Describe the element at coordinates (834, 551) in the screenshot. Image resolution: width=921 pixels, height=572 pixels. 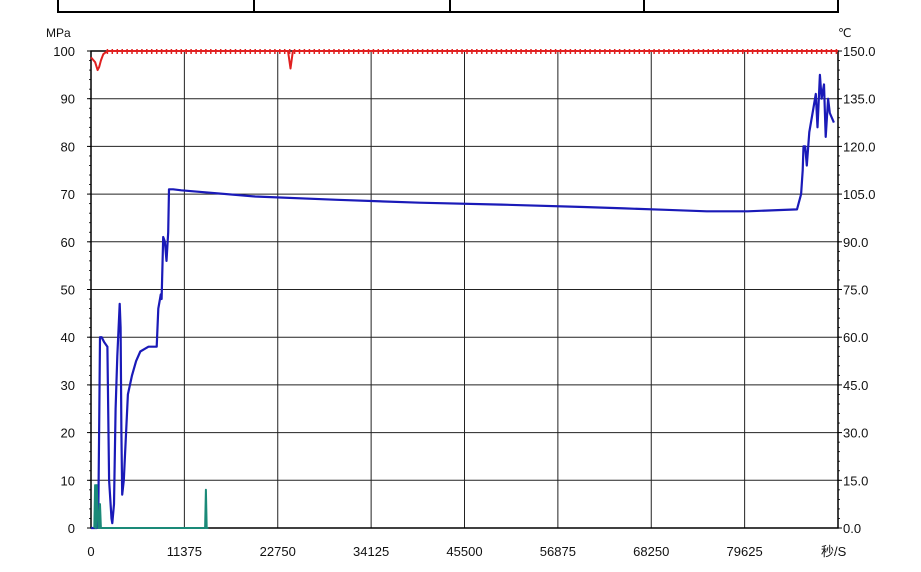
I see `x-axis-unit: 秒/S` at that location.